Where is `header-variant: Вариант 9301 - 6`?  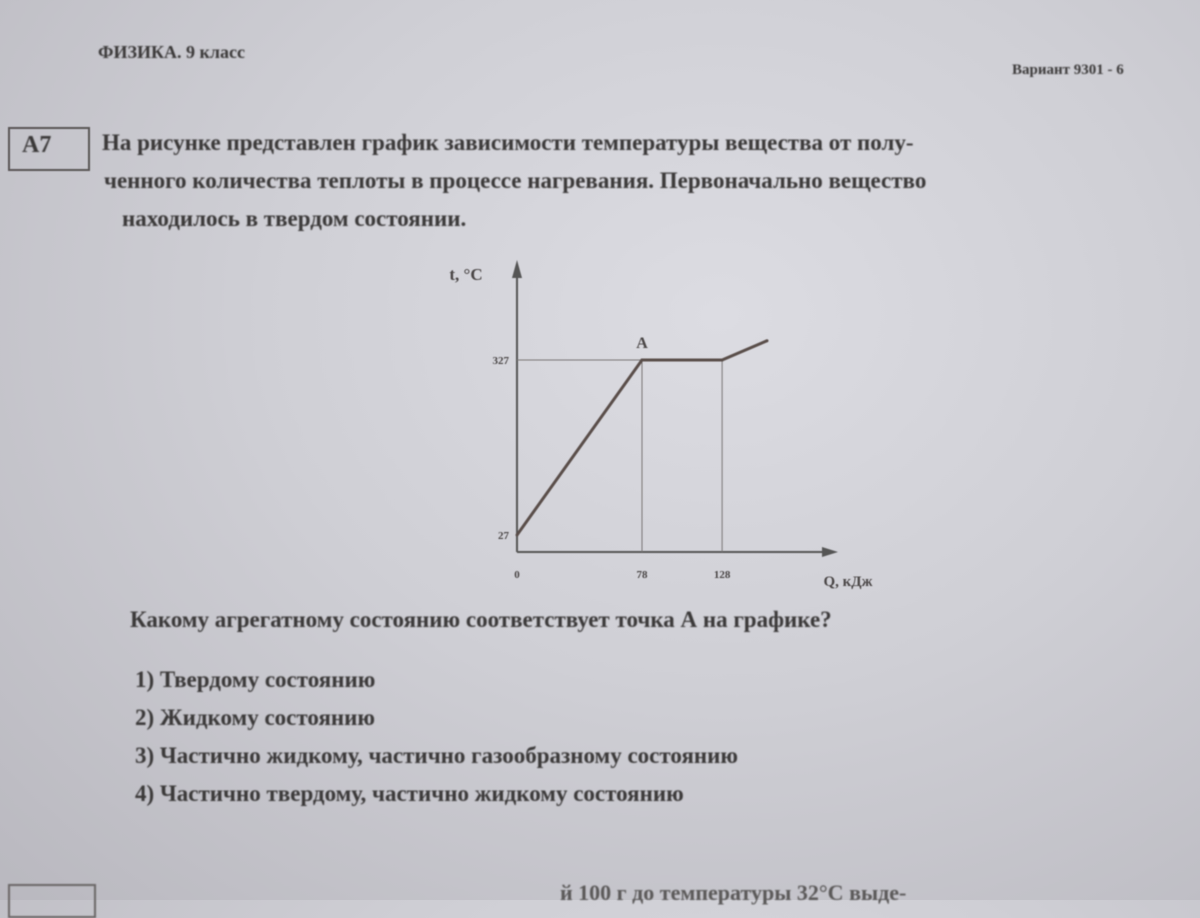
header-variant: Вариант 9301 - 6 is located at coordinates (1068, 70).